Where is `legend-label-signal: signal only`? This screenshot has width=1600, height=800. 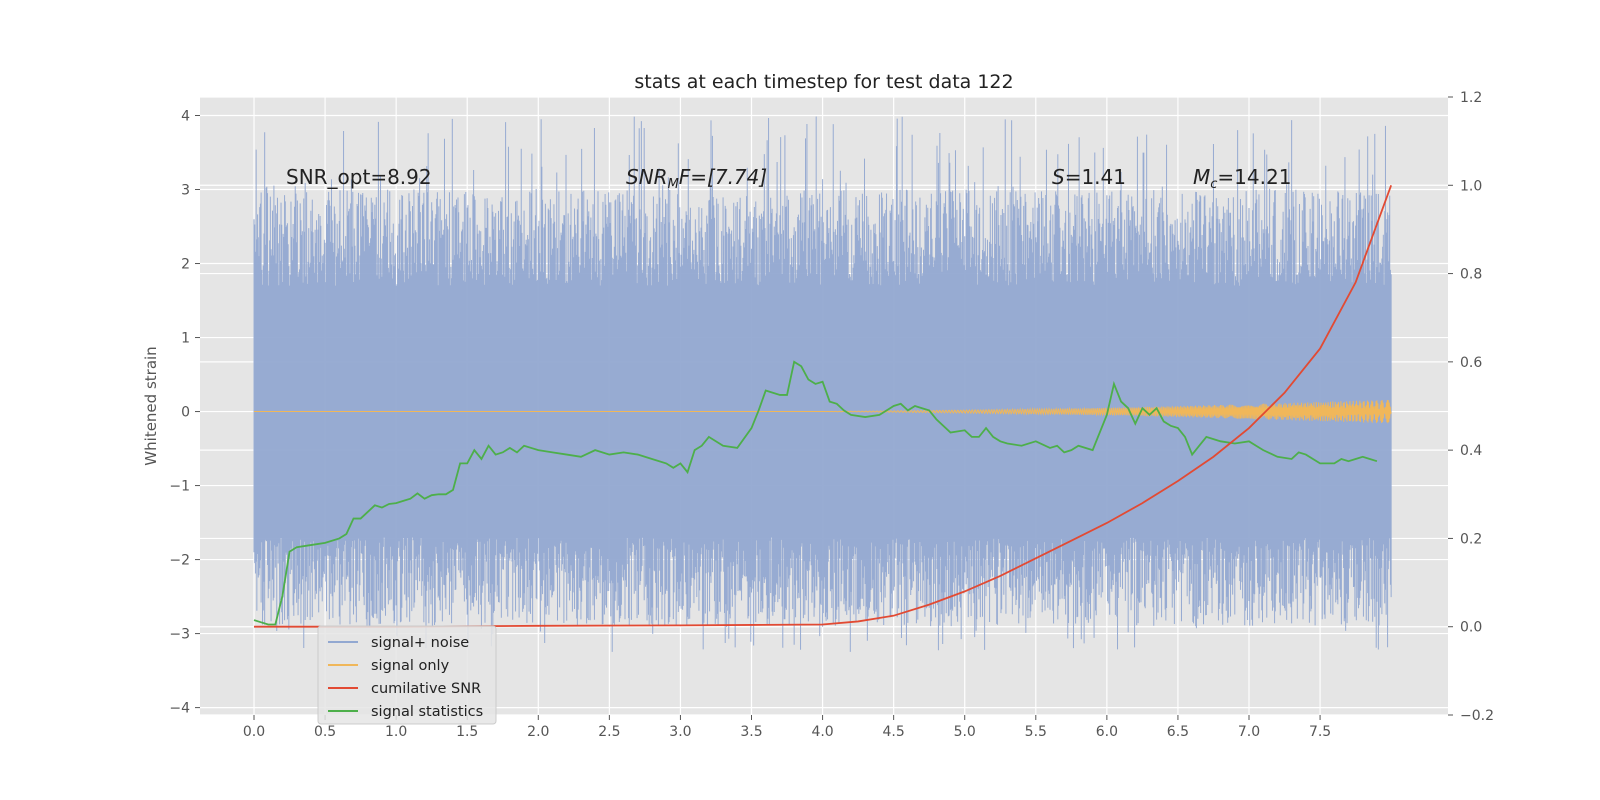
legend-label-signal: signal only is located at coordinates (410, 666).